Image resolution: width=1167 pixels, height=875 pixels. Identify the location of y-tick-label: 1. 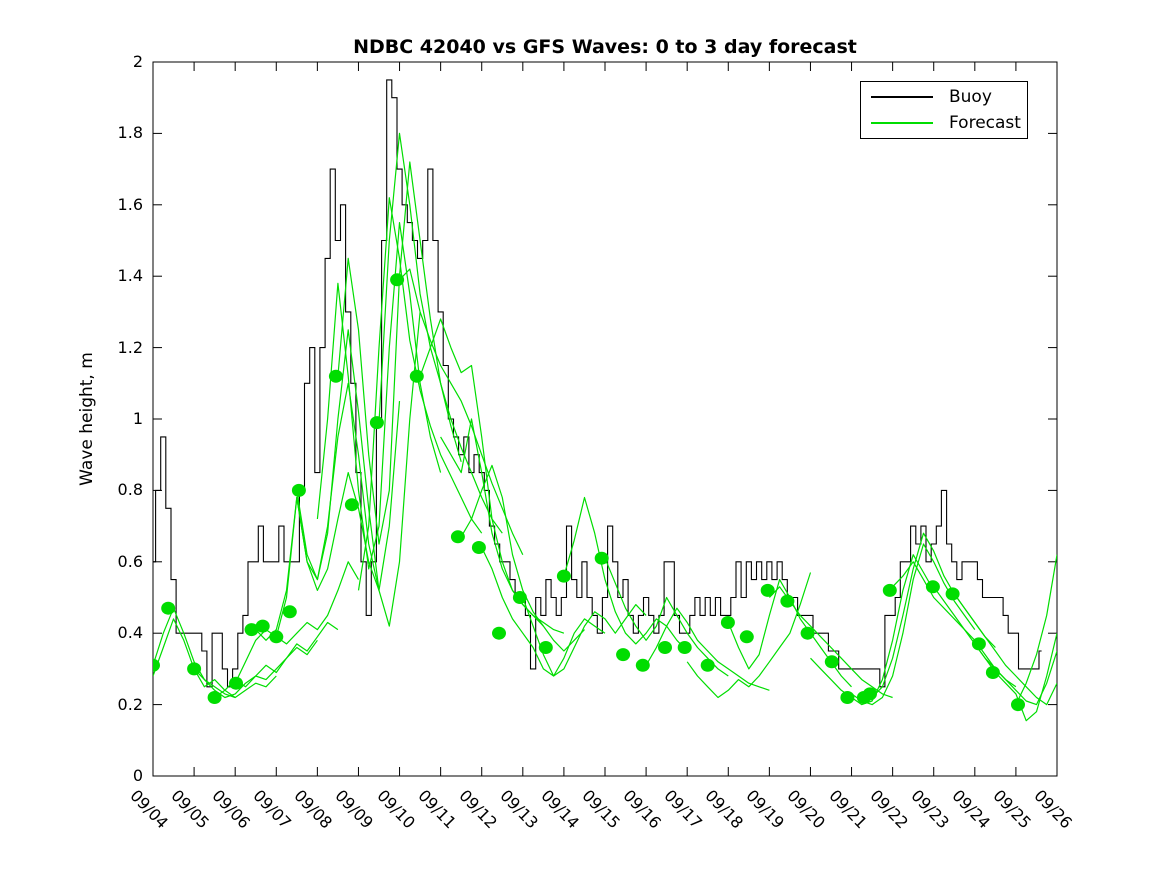
(137, 418).